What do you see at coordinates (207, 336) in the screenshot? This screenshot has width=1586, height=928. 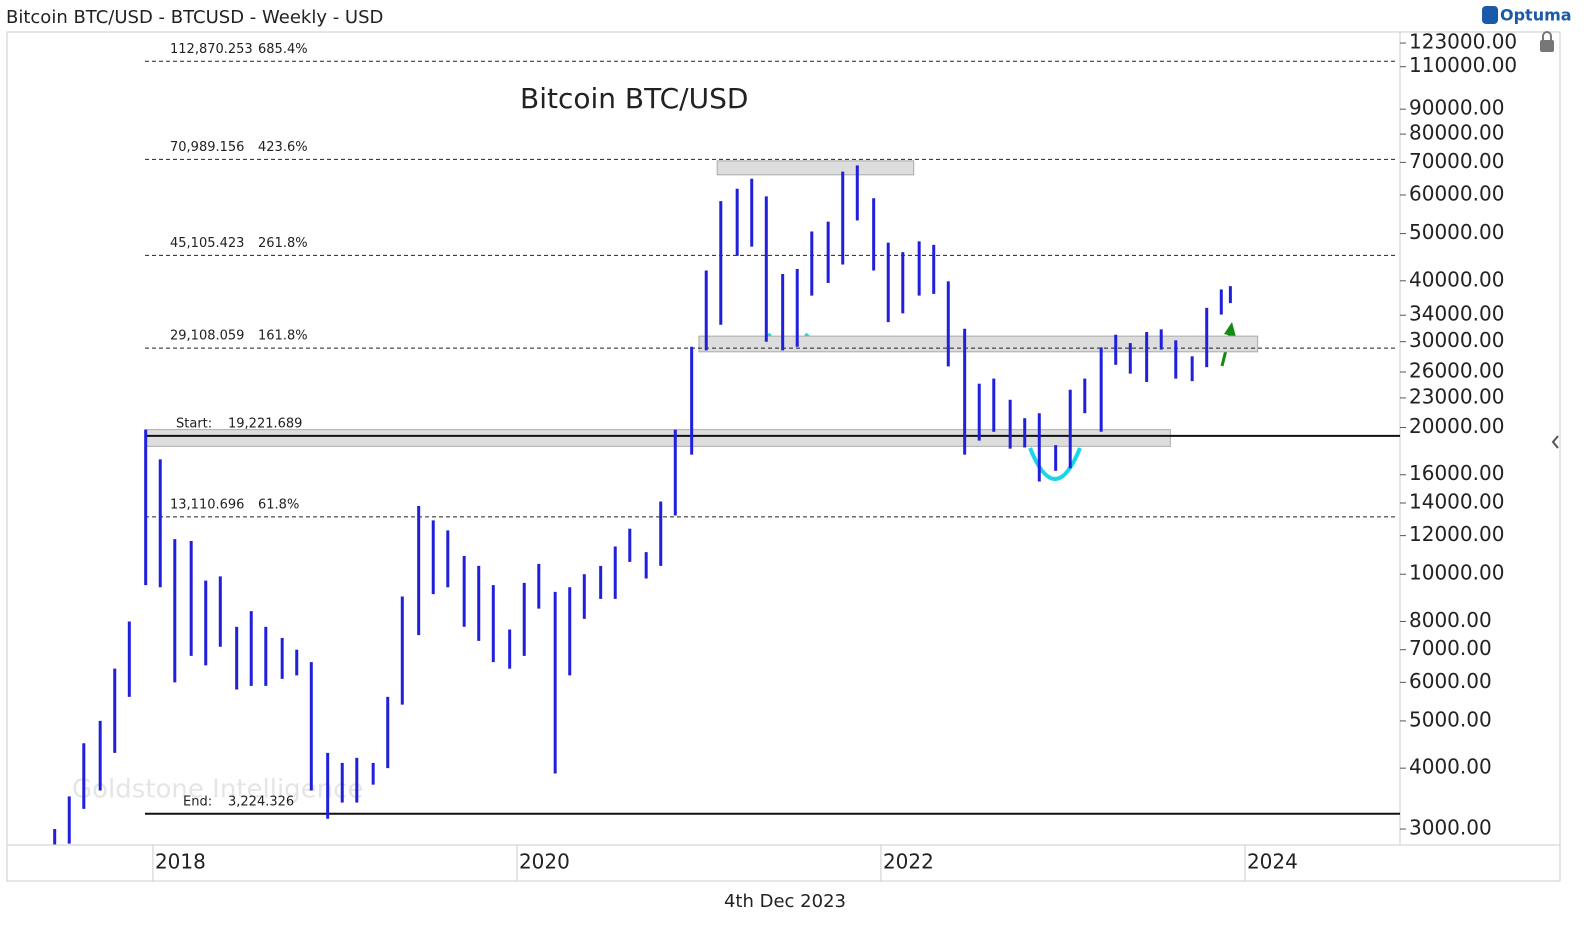 I see `fib-value: 29,108.059` at bounding box center [207, 336].